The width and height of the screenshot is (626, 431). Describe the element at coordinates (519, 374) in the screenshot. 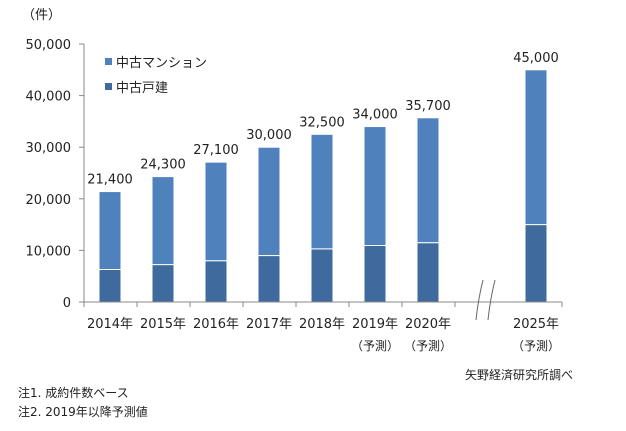

I see `source-note: 矢野経済研究所調べ` at that location.